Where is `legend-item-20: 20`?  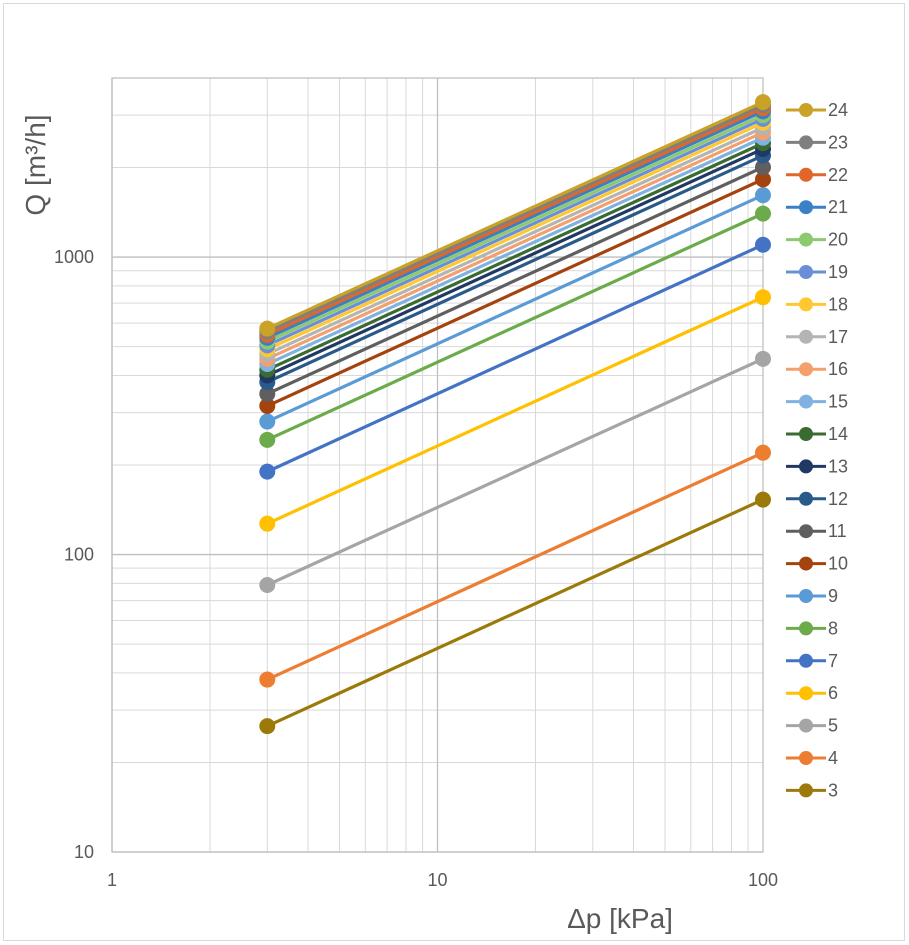
legend-item-20: 20 is located at coordinates (817, 240).